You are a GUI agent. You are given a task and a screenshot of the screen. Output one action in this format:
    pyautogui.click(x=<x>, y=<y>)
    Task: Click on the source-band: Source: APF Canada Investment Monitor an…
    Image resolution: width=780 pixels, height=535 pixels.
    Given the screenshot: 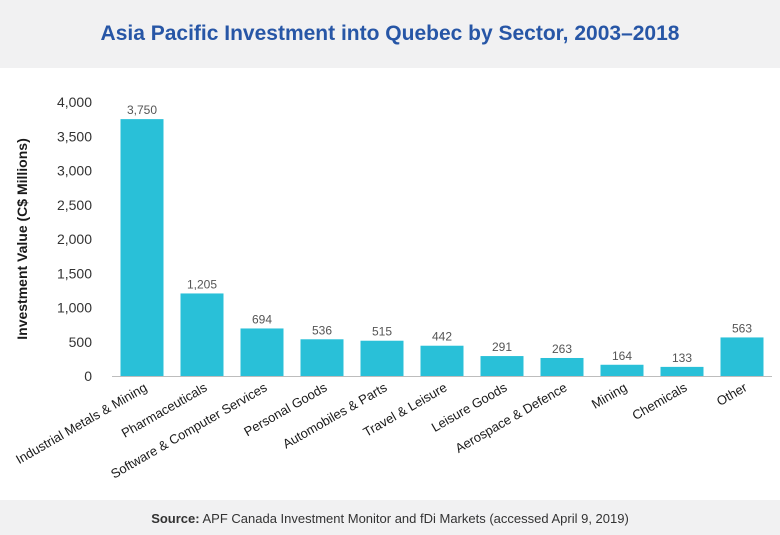 What is the action you would take?
    pyautogui.click(x=390, y=517)
    